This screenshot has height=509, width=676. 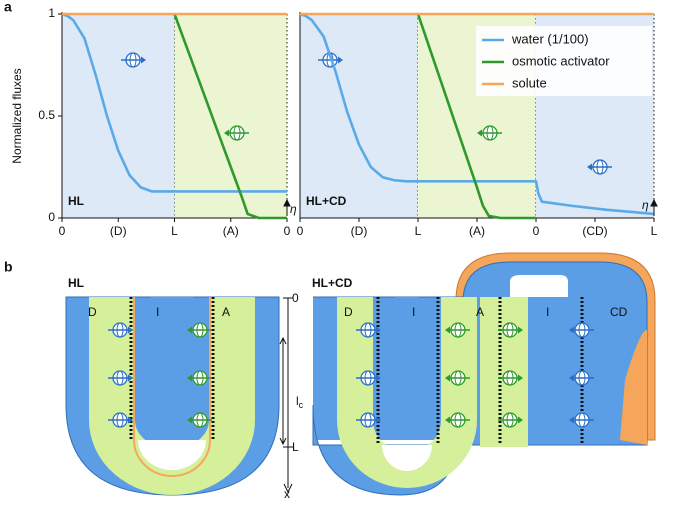 What do you see at coordinates (561, 60) in the screenshot?
I see `legend-label: osmotic activator` at bounding box center [561, 60].